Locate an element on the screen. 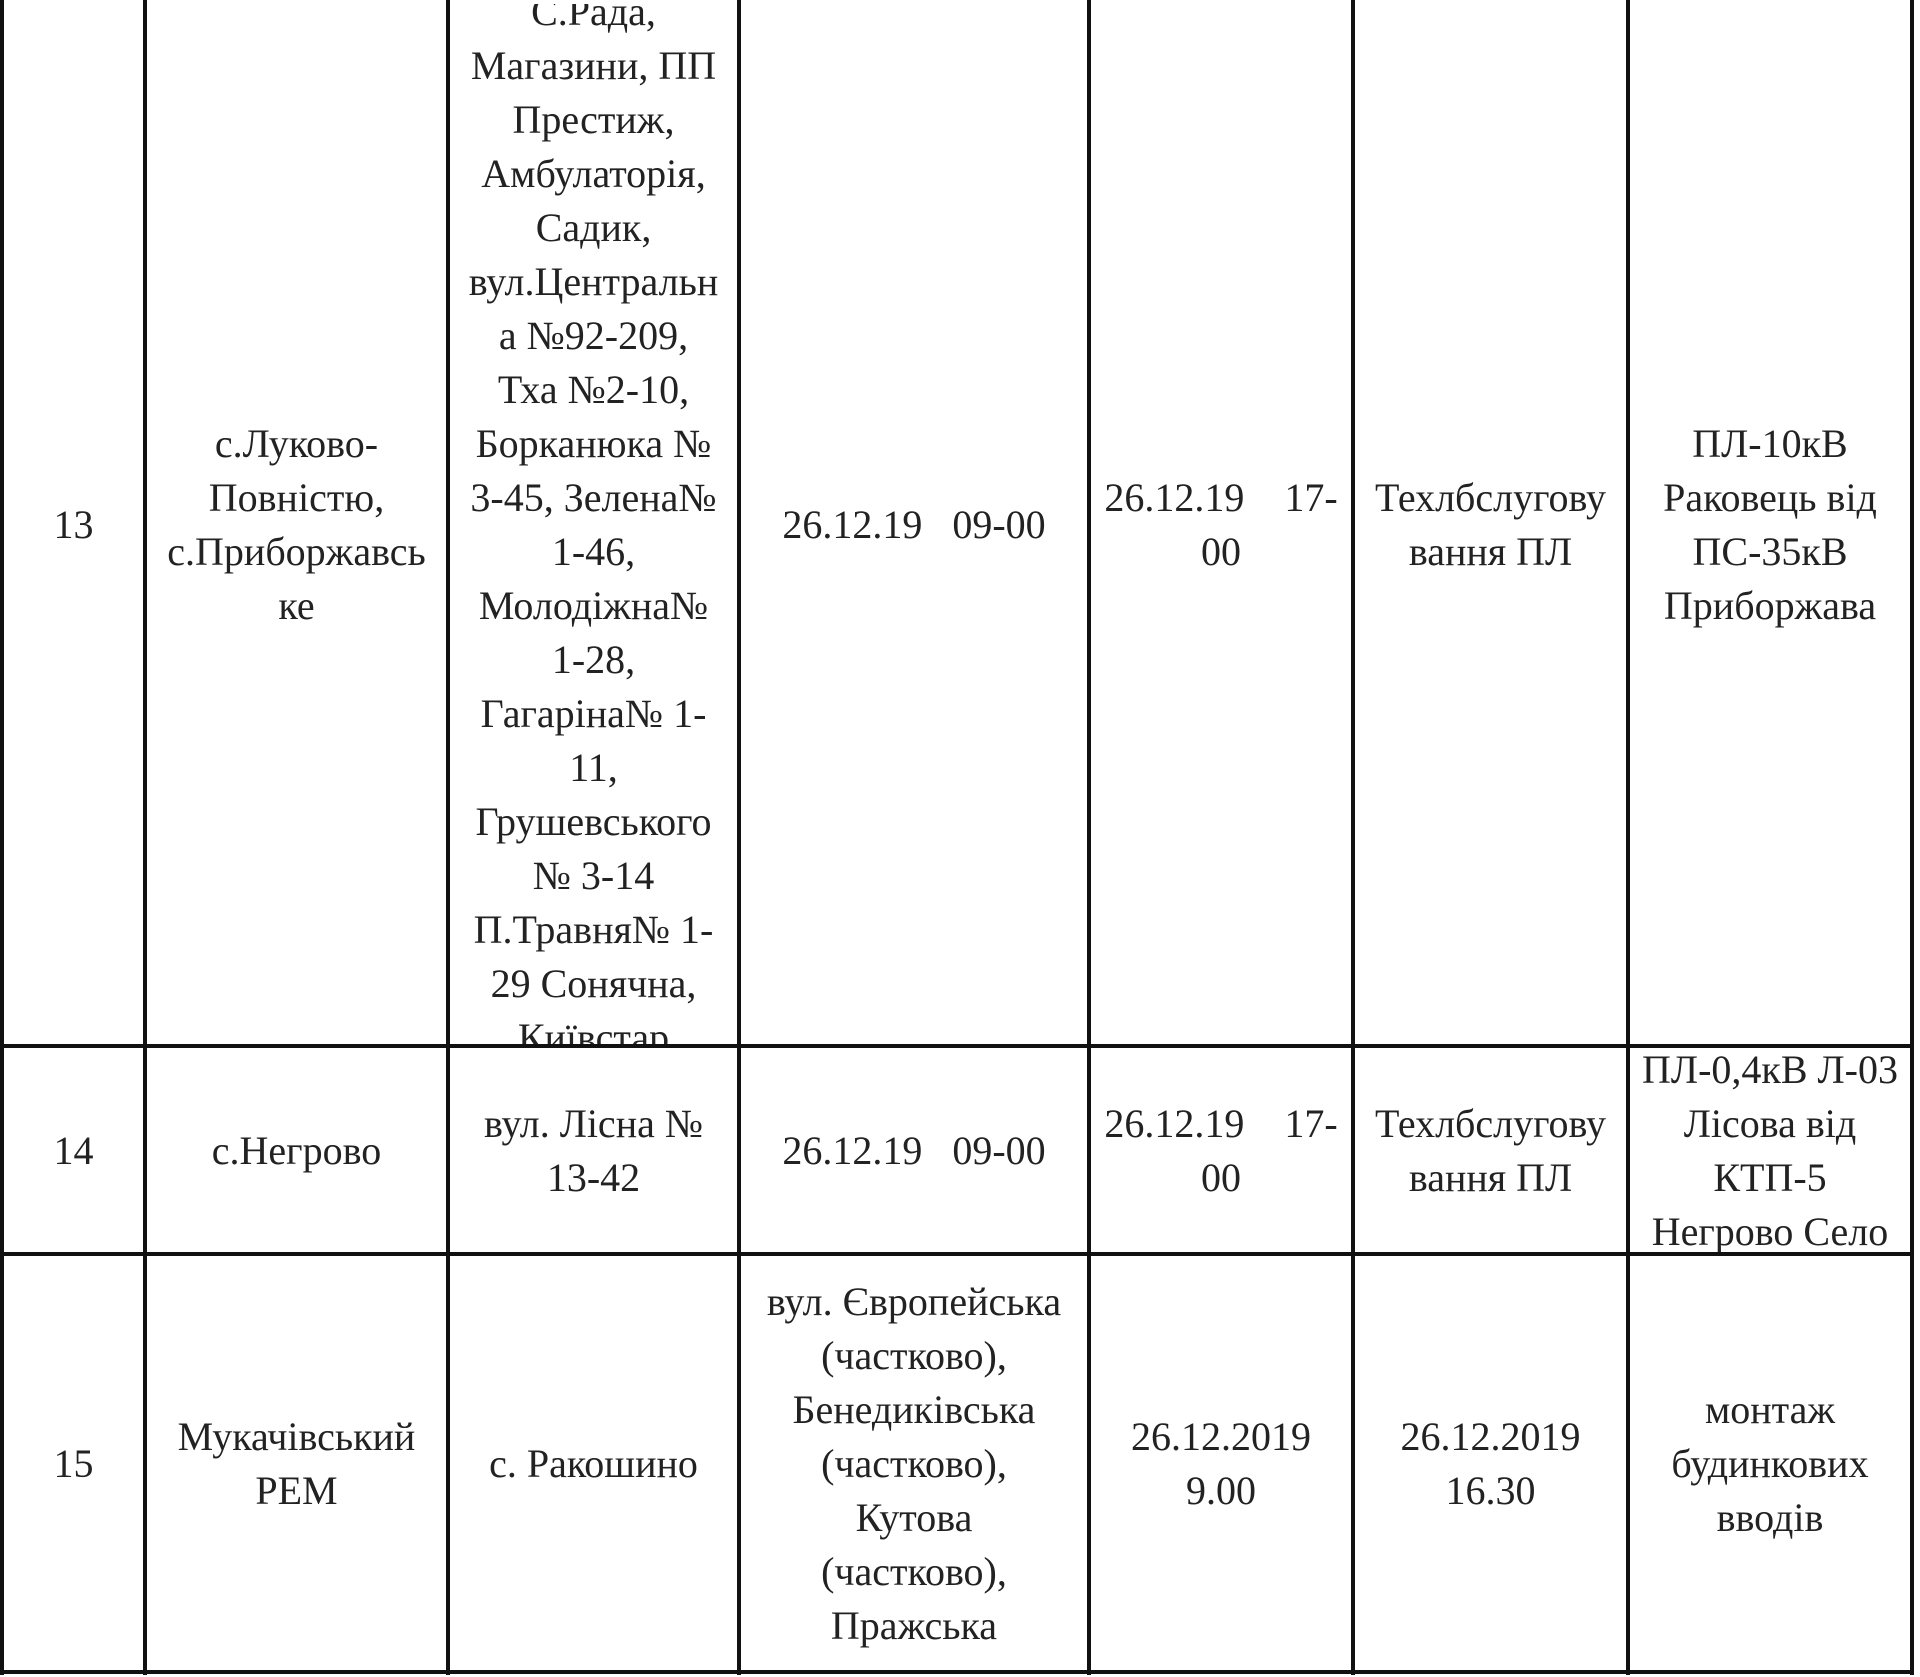 The image size is (1920, 1677). cell-text: 14 is located at coordinates (73, 1150).